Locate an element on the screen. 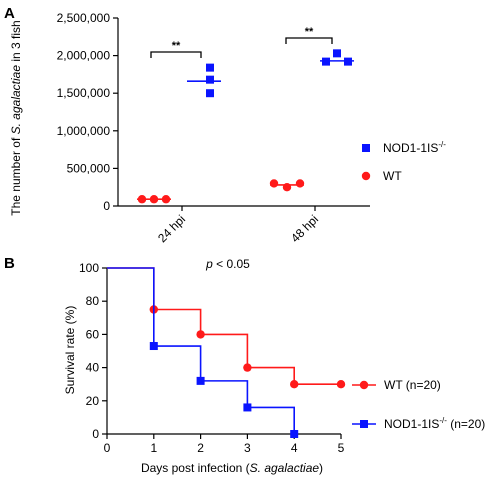 This screenshot has height=480, width=500. panel-b-legend: WT (n=20) NOD1-1IS-/- (n=20) is located at coordinates (418, 404).